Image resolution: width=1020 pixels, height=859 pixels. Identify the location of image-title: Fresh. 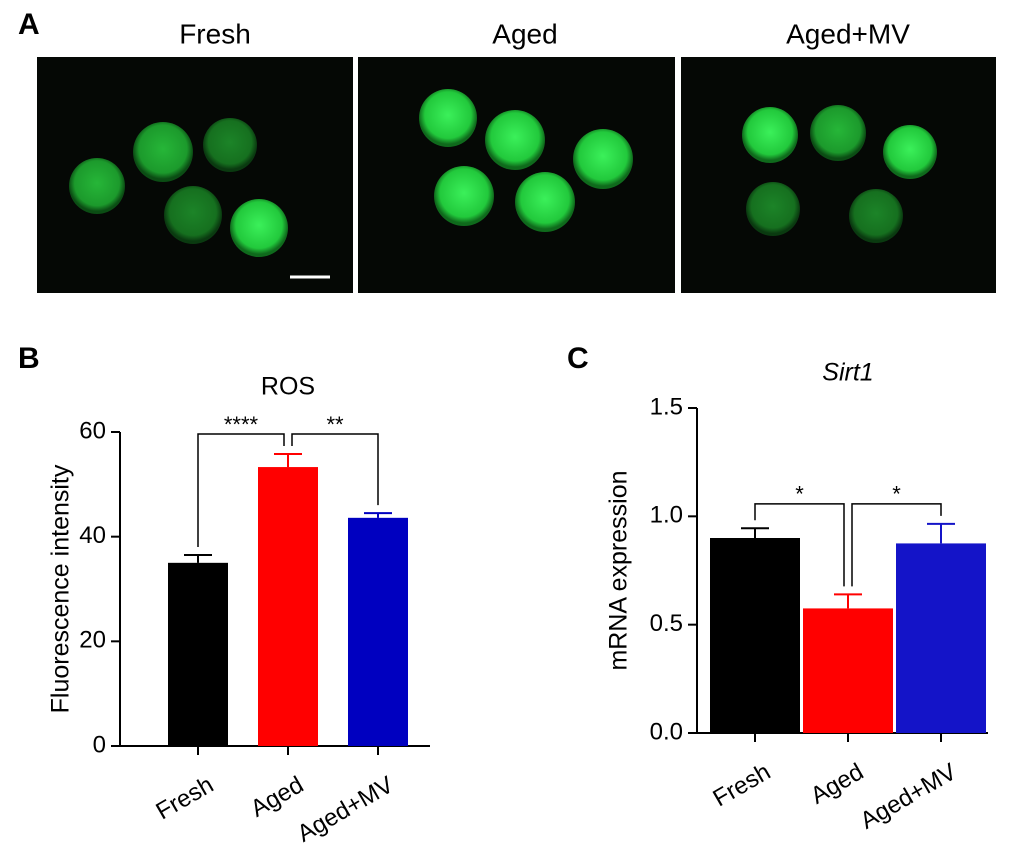
(215, 33).